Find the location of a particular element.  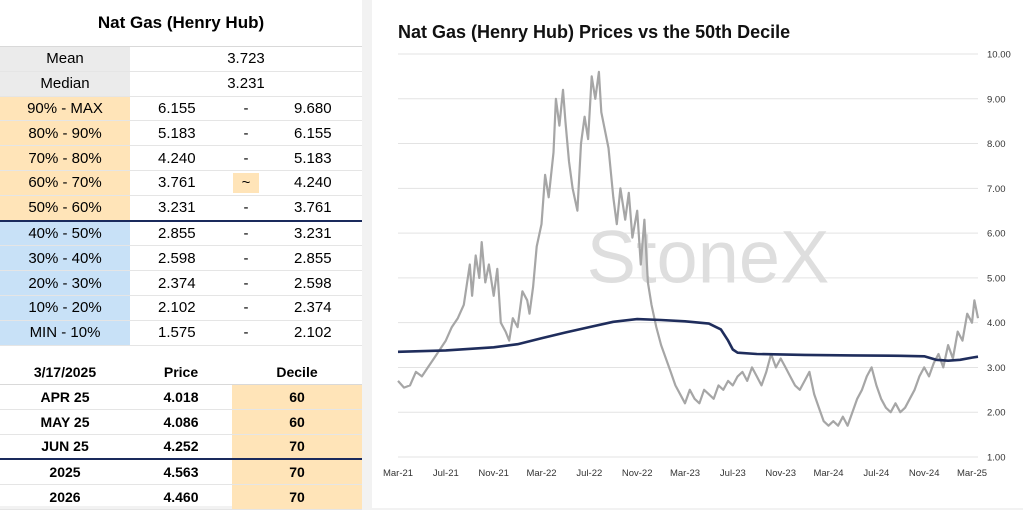

watermark-logo: StoneX is located at coordinates (708, 256).